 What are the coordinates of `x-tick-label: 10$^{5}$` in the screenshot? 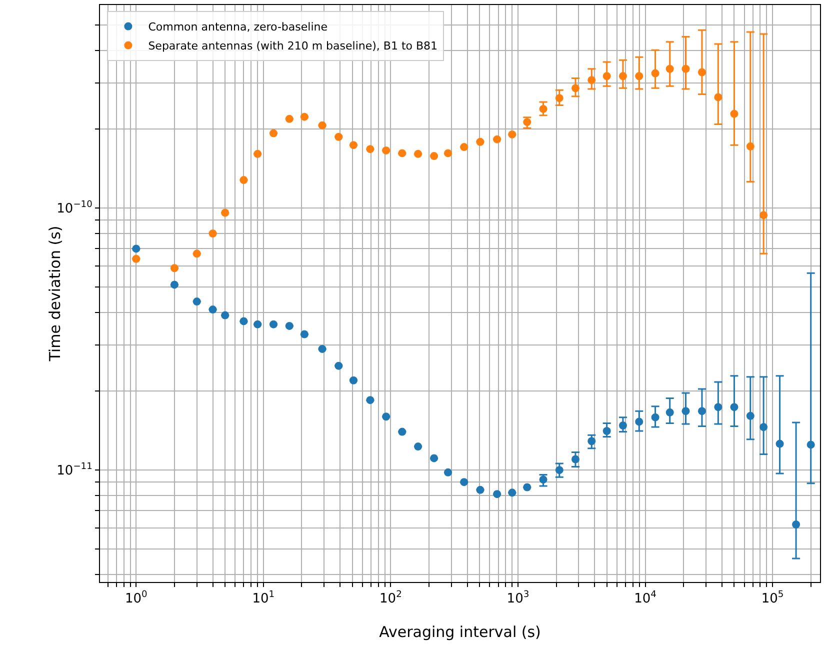 It's located at (772, 598).